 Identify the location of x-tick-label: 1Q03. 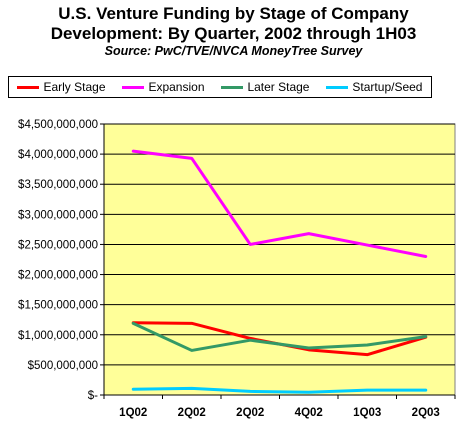
(367, 413).